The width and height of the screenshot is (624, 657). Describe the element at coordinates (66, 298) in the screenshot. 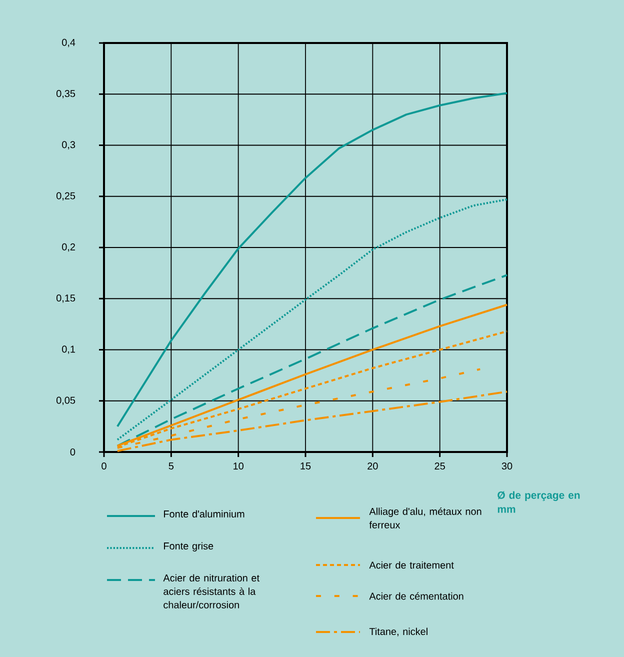

I see `y-tick-label: 0,15` at that location.